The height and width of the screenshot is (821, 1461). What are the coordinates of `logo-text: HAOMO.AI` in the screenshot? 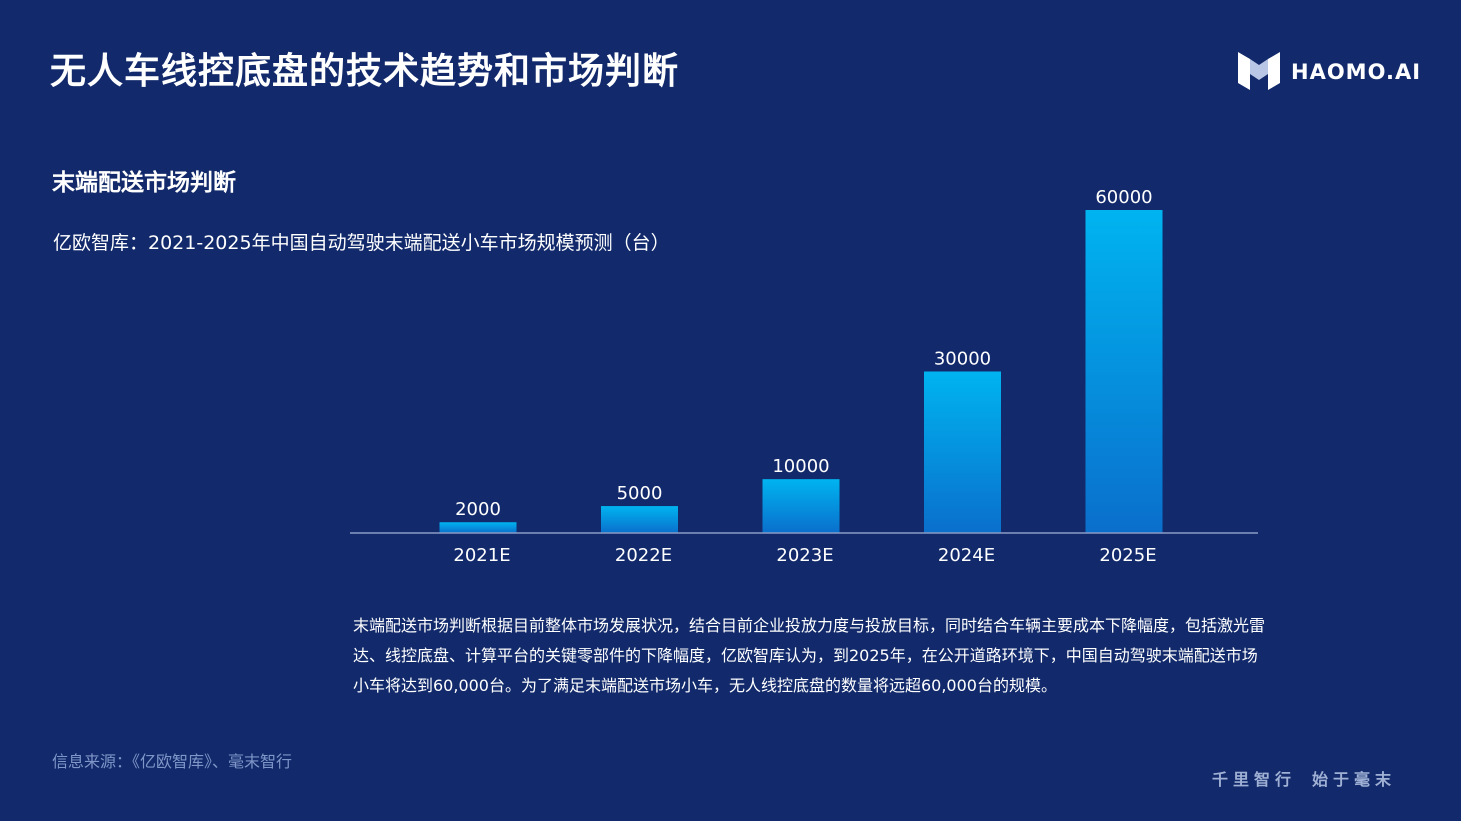 It's located at (1356, 72).